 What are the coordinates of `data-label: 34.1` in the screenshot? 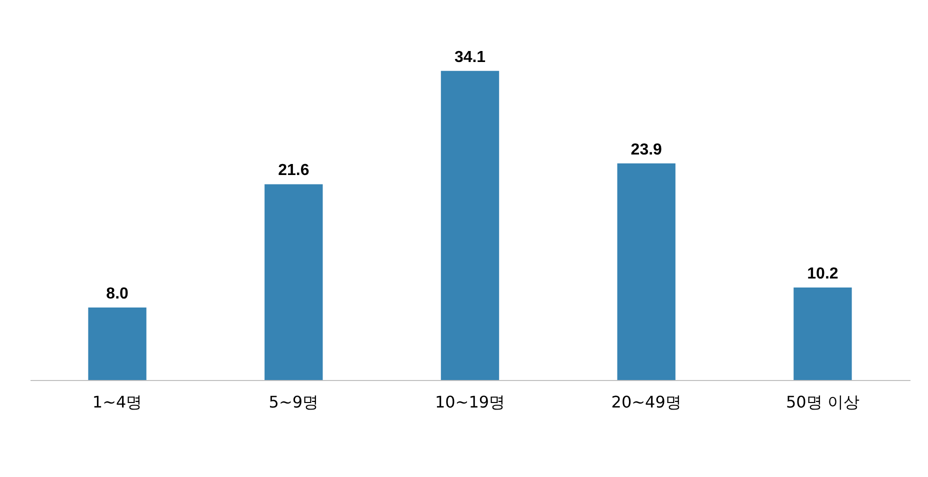 It's located at (470, 57).